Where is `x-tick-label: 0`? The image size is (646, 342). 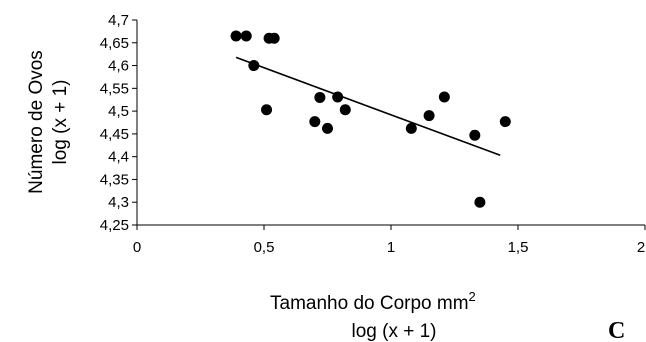
x-tick-label: 0 is located at coordinates (137, 247).